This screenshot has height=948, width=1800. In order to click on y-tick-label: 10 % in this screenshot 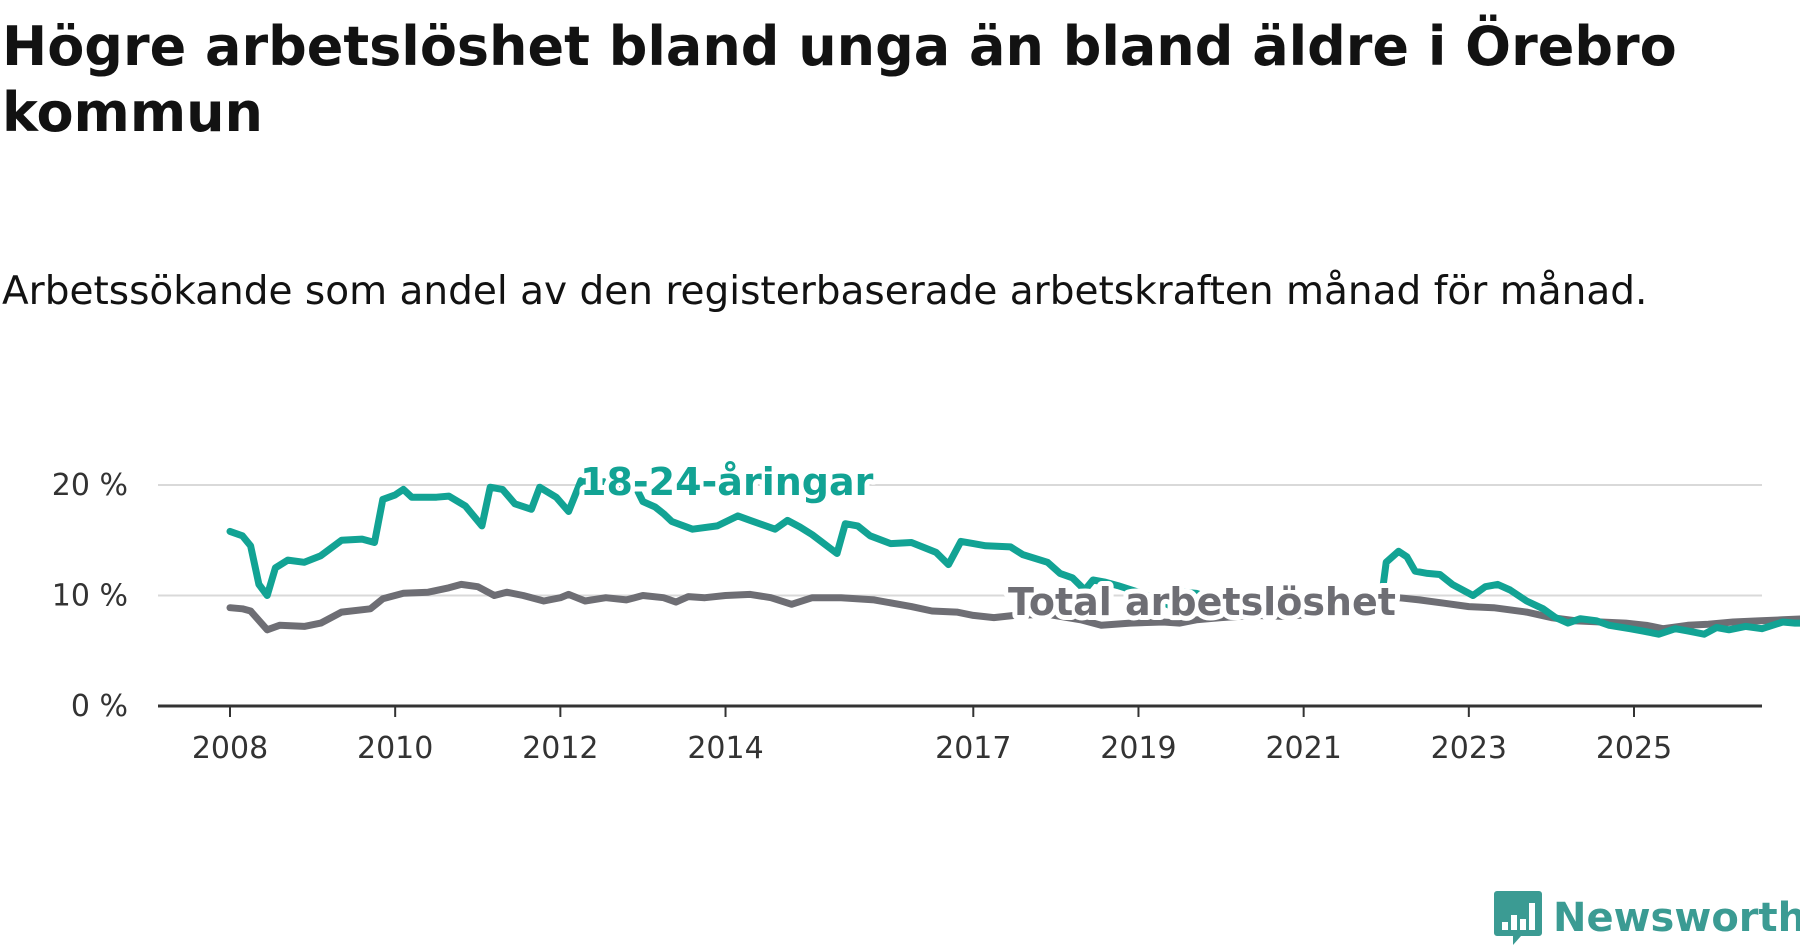, I will do `click(90, 596)`.